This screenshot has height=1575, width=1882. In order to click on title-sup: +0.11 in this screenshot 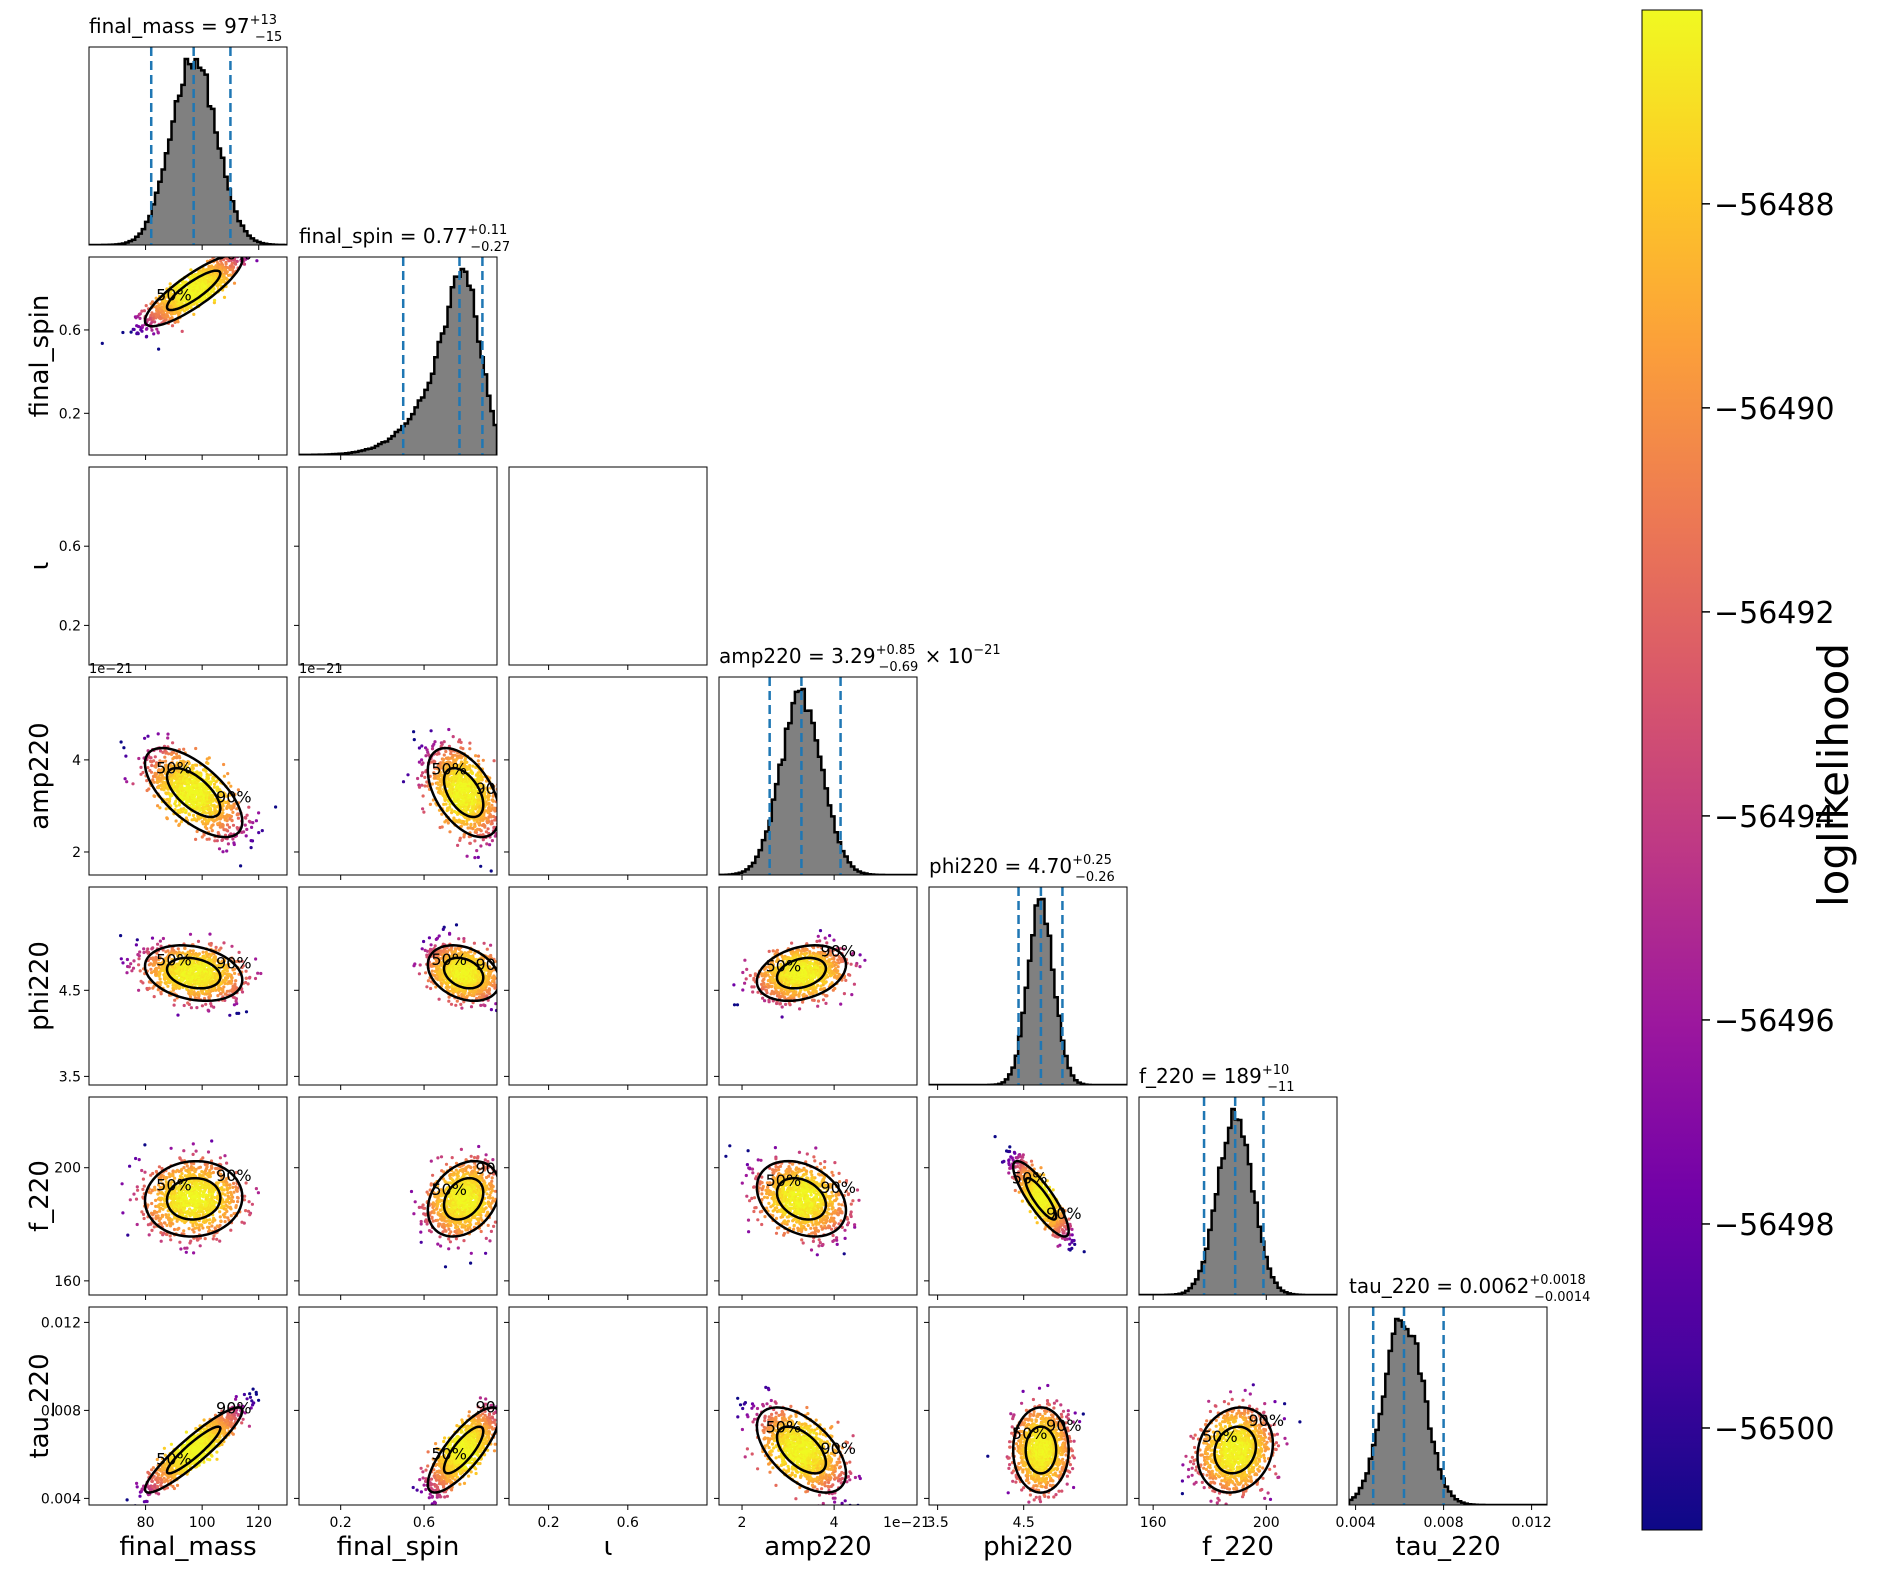, I will do `click(487, 230)`.